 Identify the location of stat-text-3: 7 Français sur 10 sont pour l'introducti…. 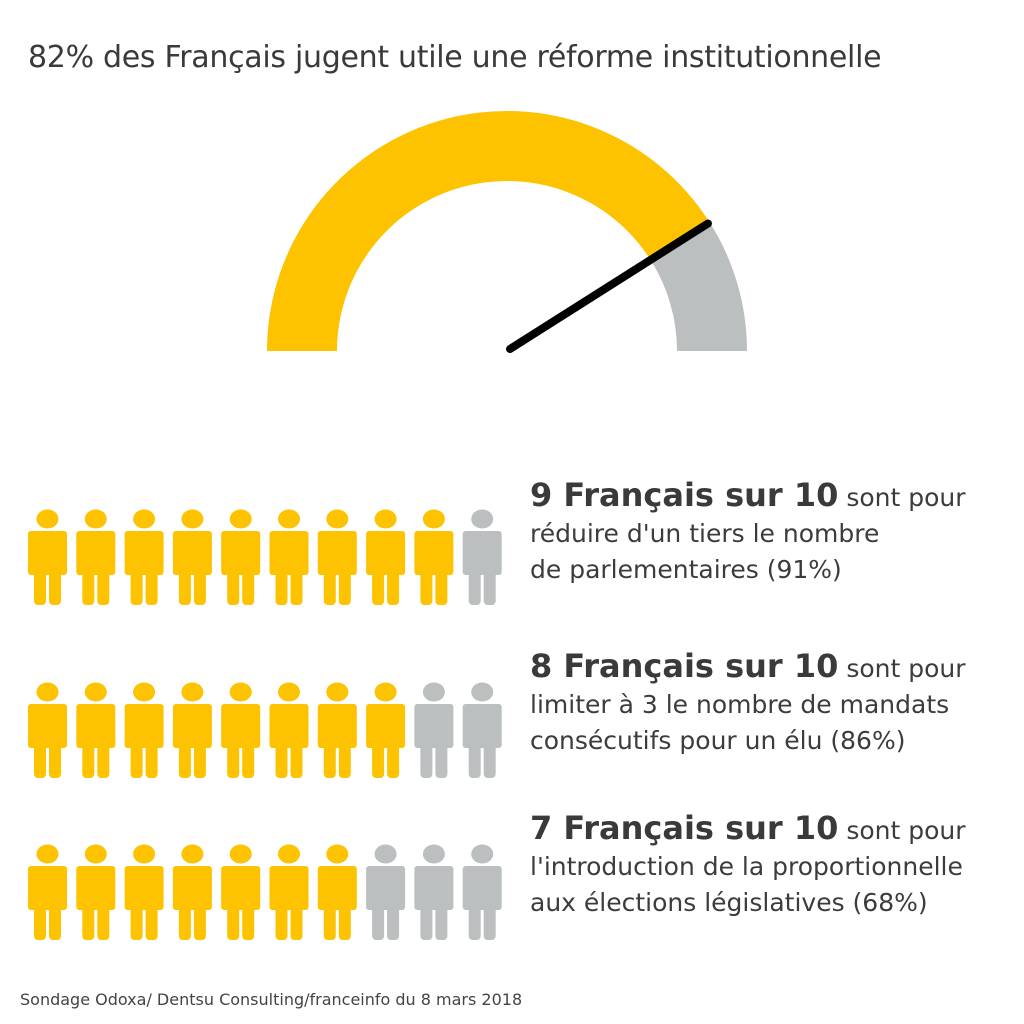
(748, 865).